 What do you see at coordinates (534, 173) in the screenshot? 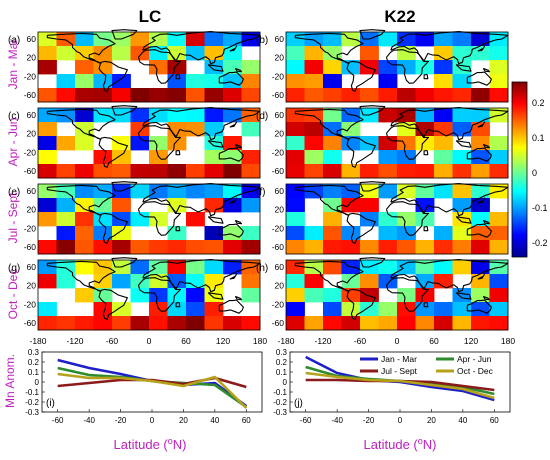
I see `colorbar-tick: 0` at bounding box center [534, 173].